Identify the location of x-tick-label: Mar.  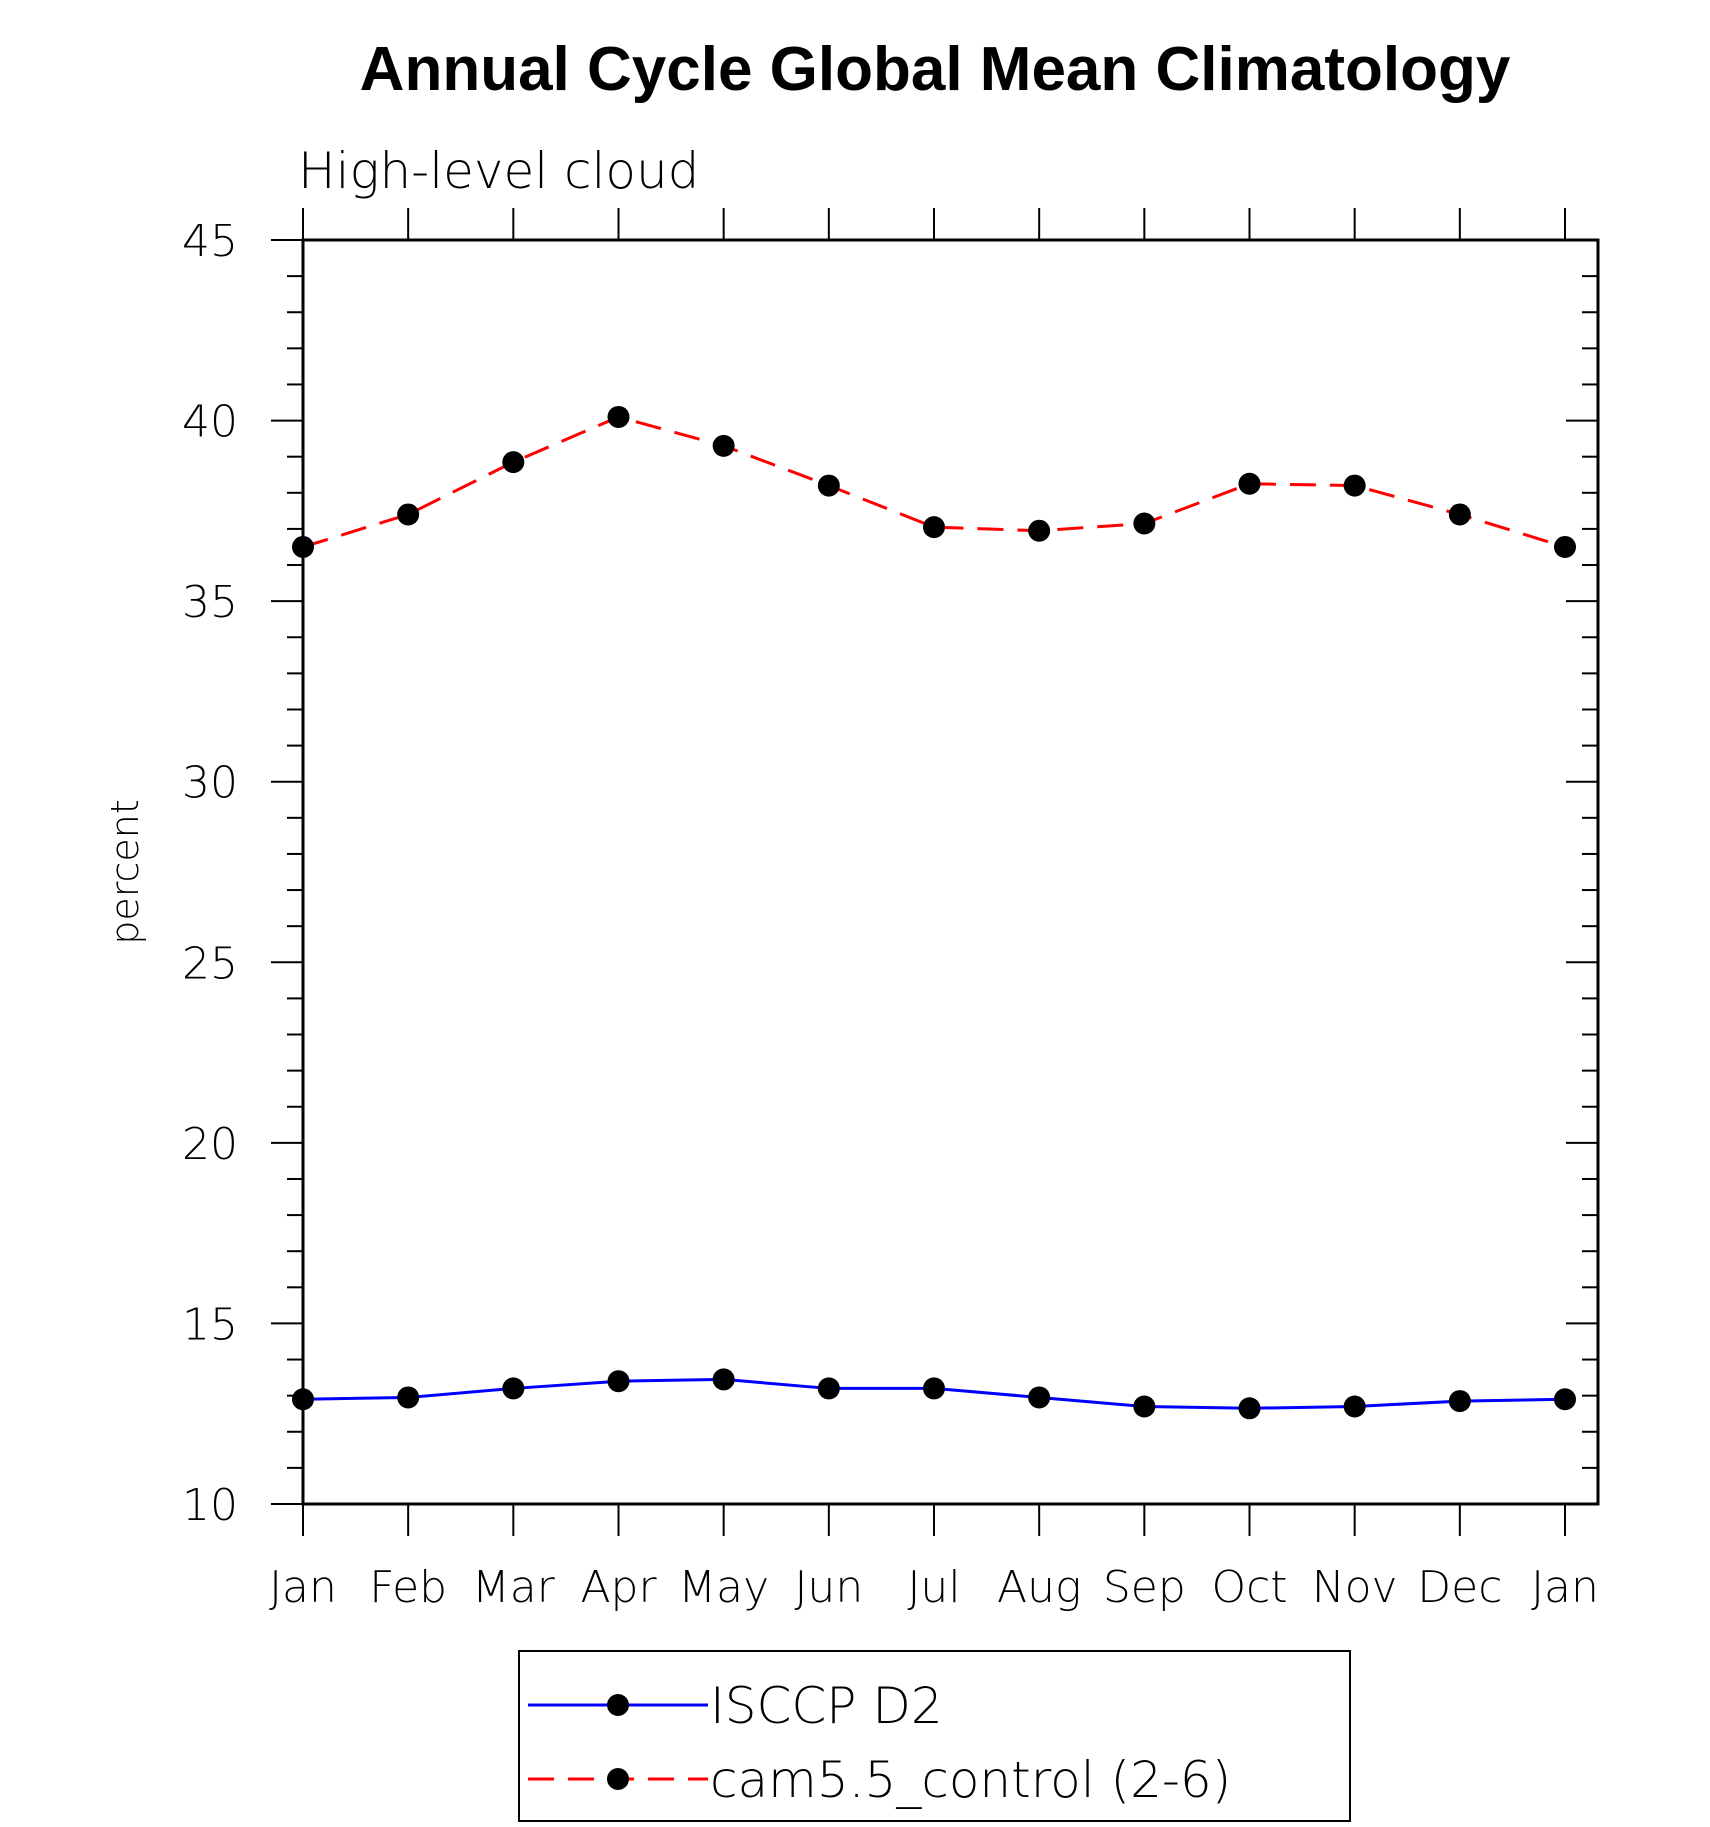
(514, 1587).